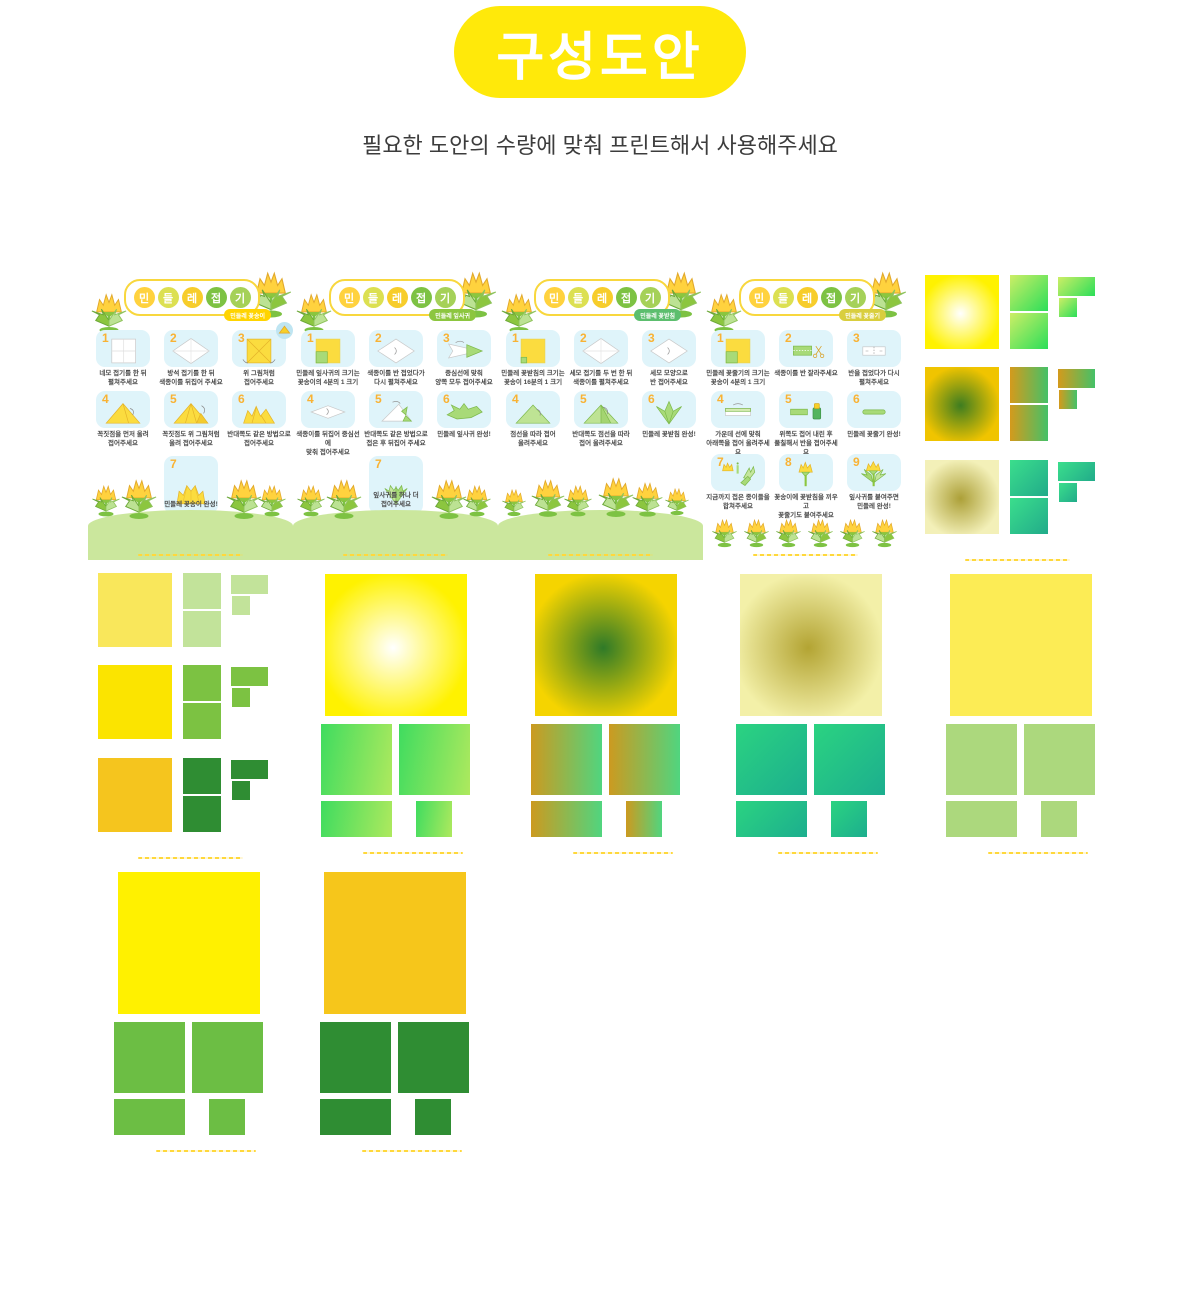 This screenshot has width=1200, height=1298. I want to click on step-number: 9, so click(856, 462).